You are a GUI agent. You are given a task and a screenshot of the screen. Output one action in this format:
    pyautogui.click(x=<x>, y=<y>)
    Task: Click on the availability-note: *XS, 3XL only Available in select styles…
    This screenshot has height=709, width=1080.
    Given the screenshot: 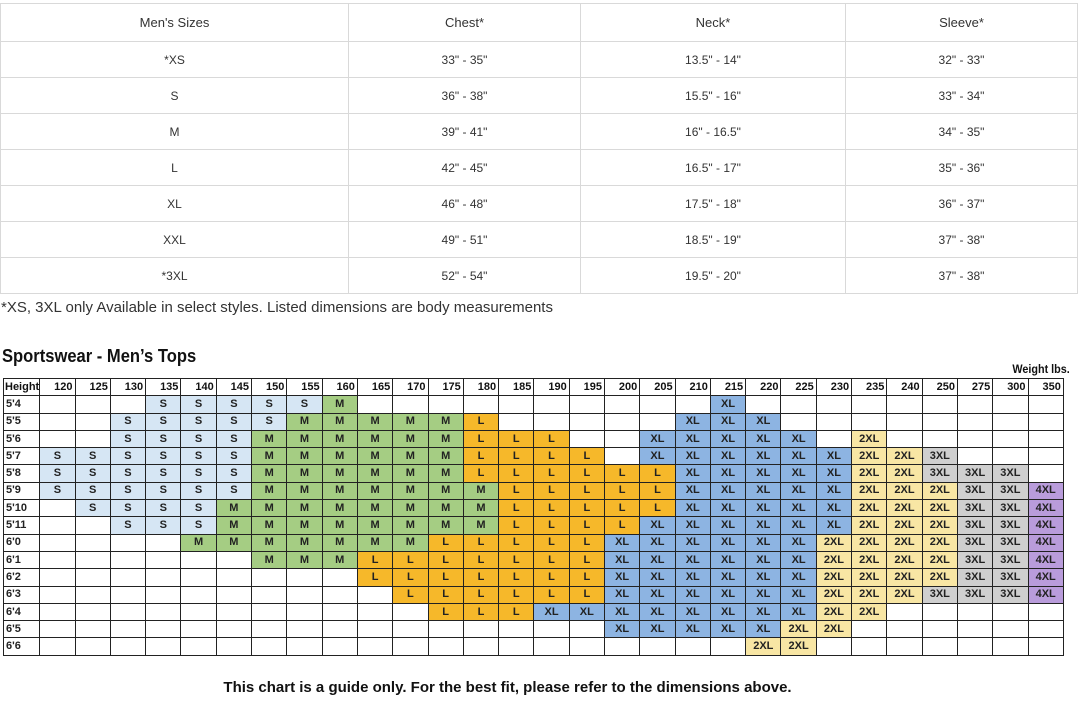 What is the action you would take?
    pyautogui.click(x=277, y=307)
    